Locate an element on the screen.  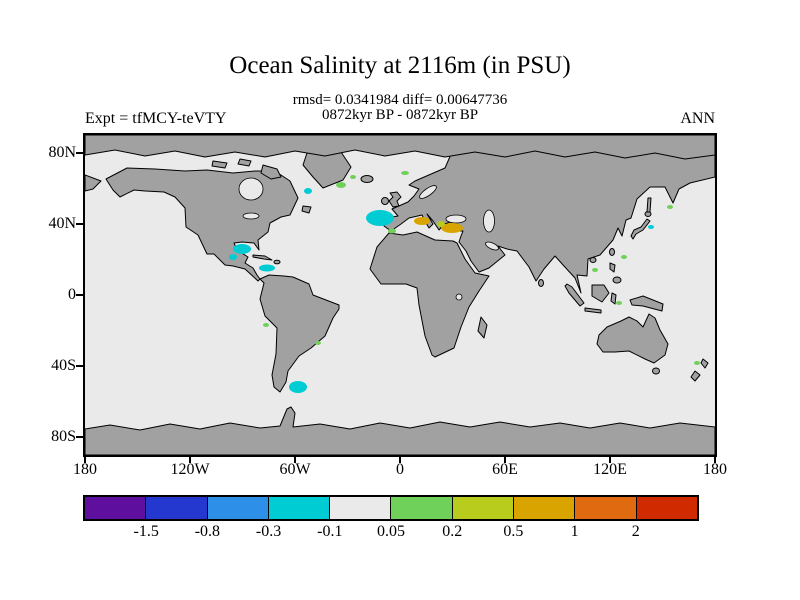
island-new-guinea is located at coordinates (646, 303).